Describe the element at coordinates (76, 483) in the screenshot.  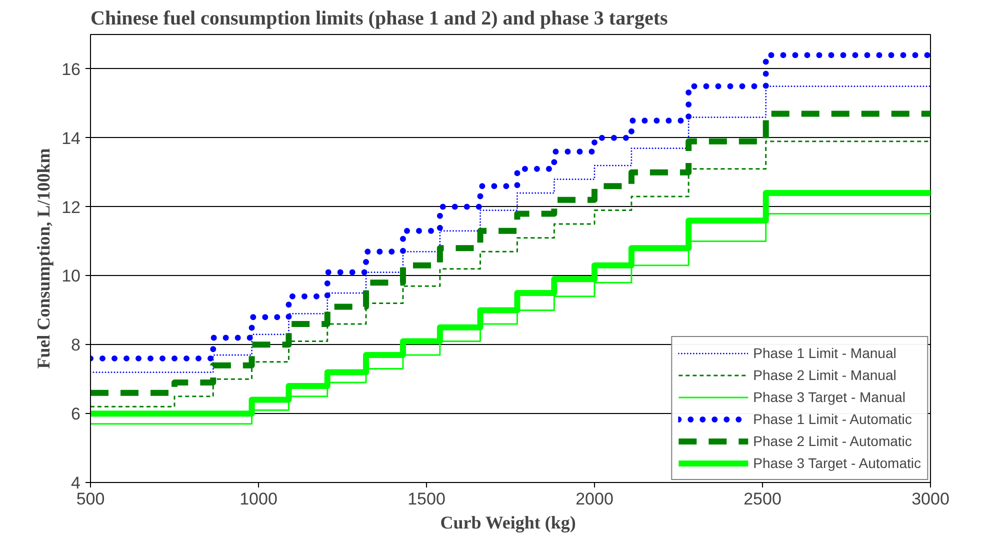
I see `y-tick-label: 4` at that location.